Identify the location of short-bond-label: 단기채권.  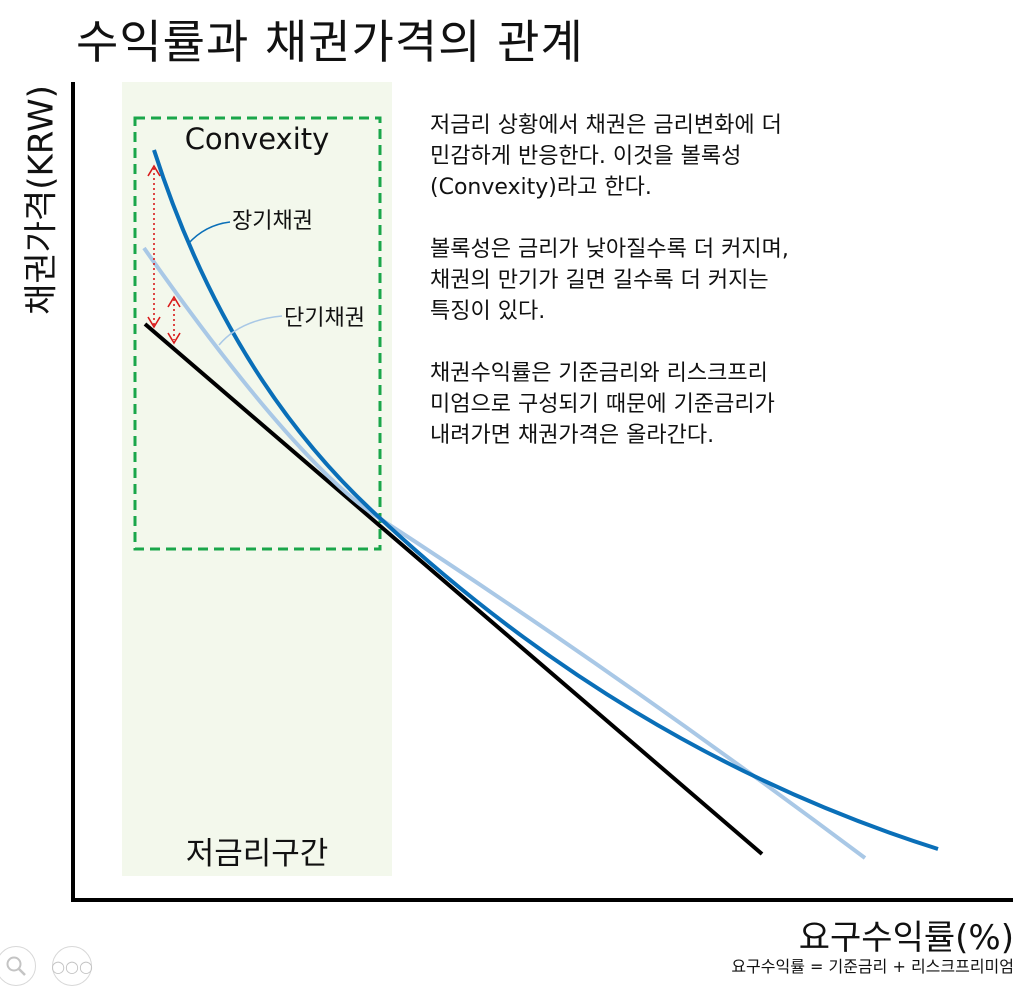
(324, 318).